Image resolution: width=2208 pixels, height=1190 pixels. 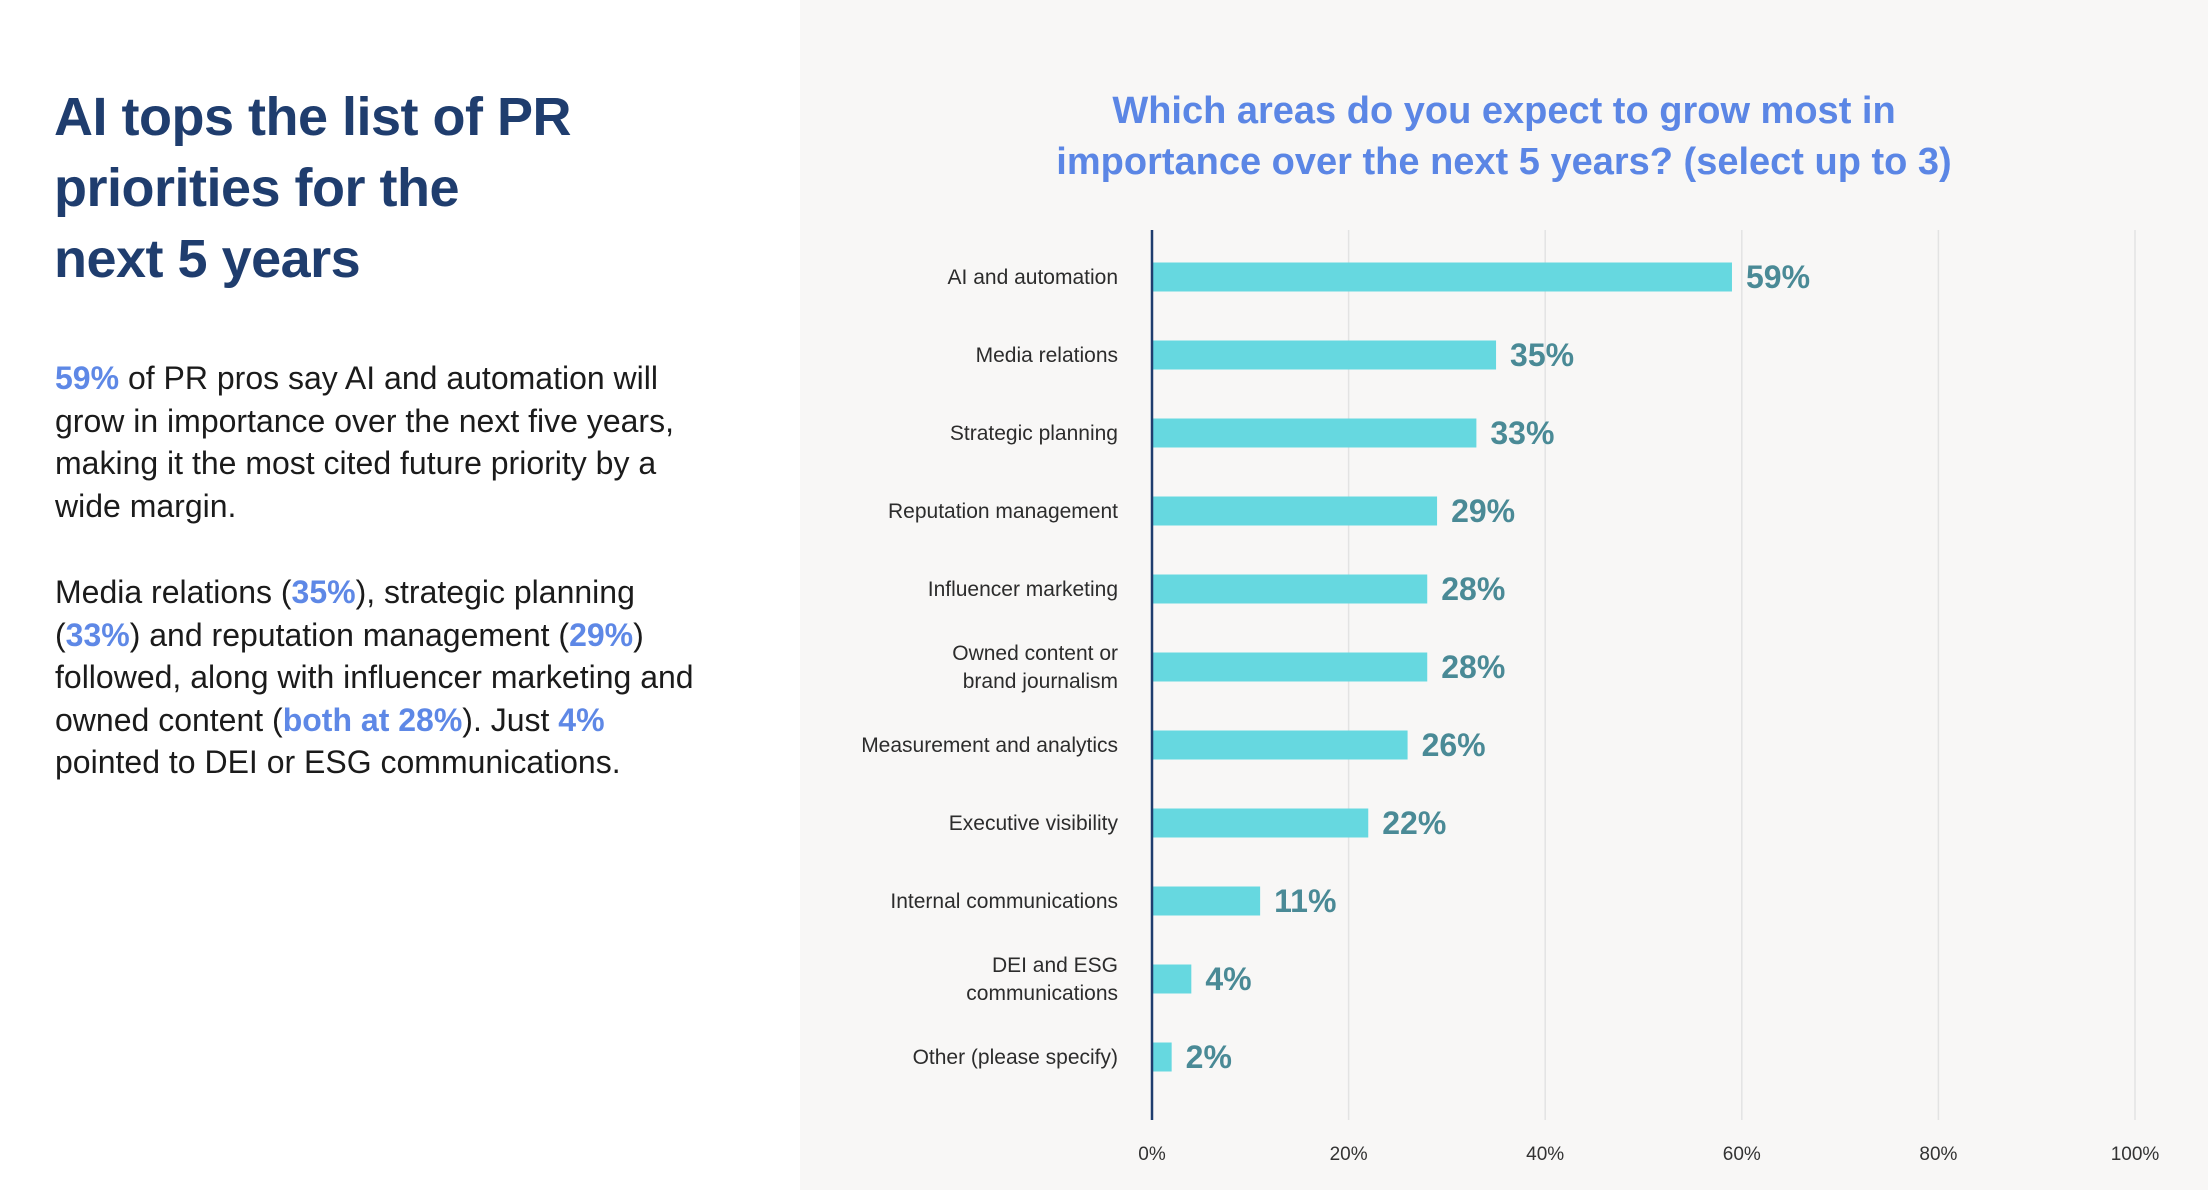 I want to click on category-label: AI and automation, so click(x=1033, y=277).